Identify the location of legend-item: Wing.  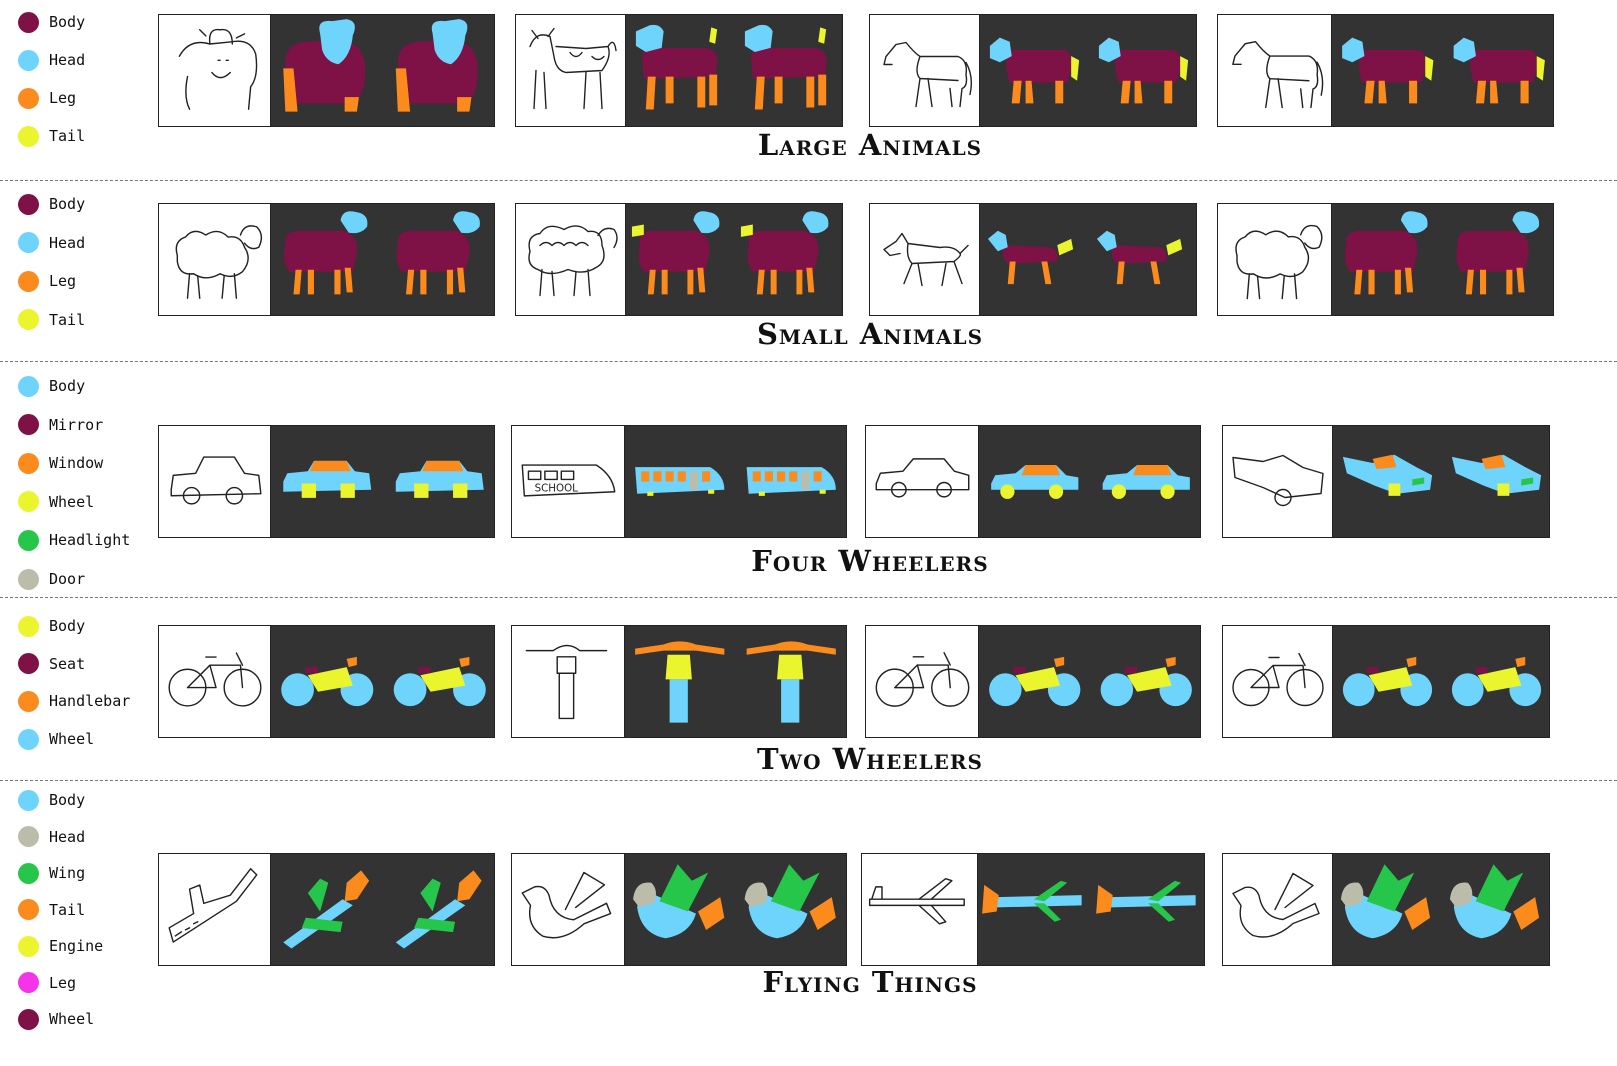
(51, 873).